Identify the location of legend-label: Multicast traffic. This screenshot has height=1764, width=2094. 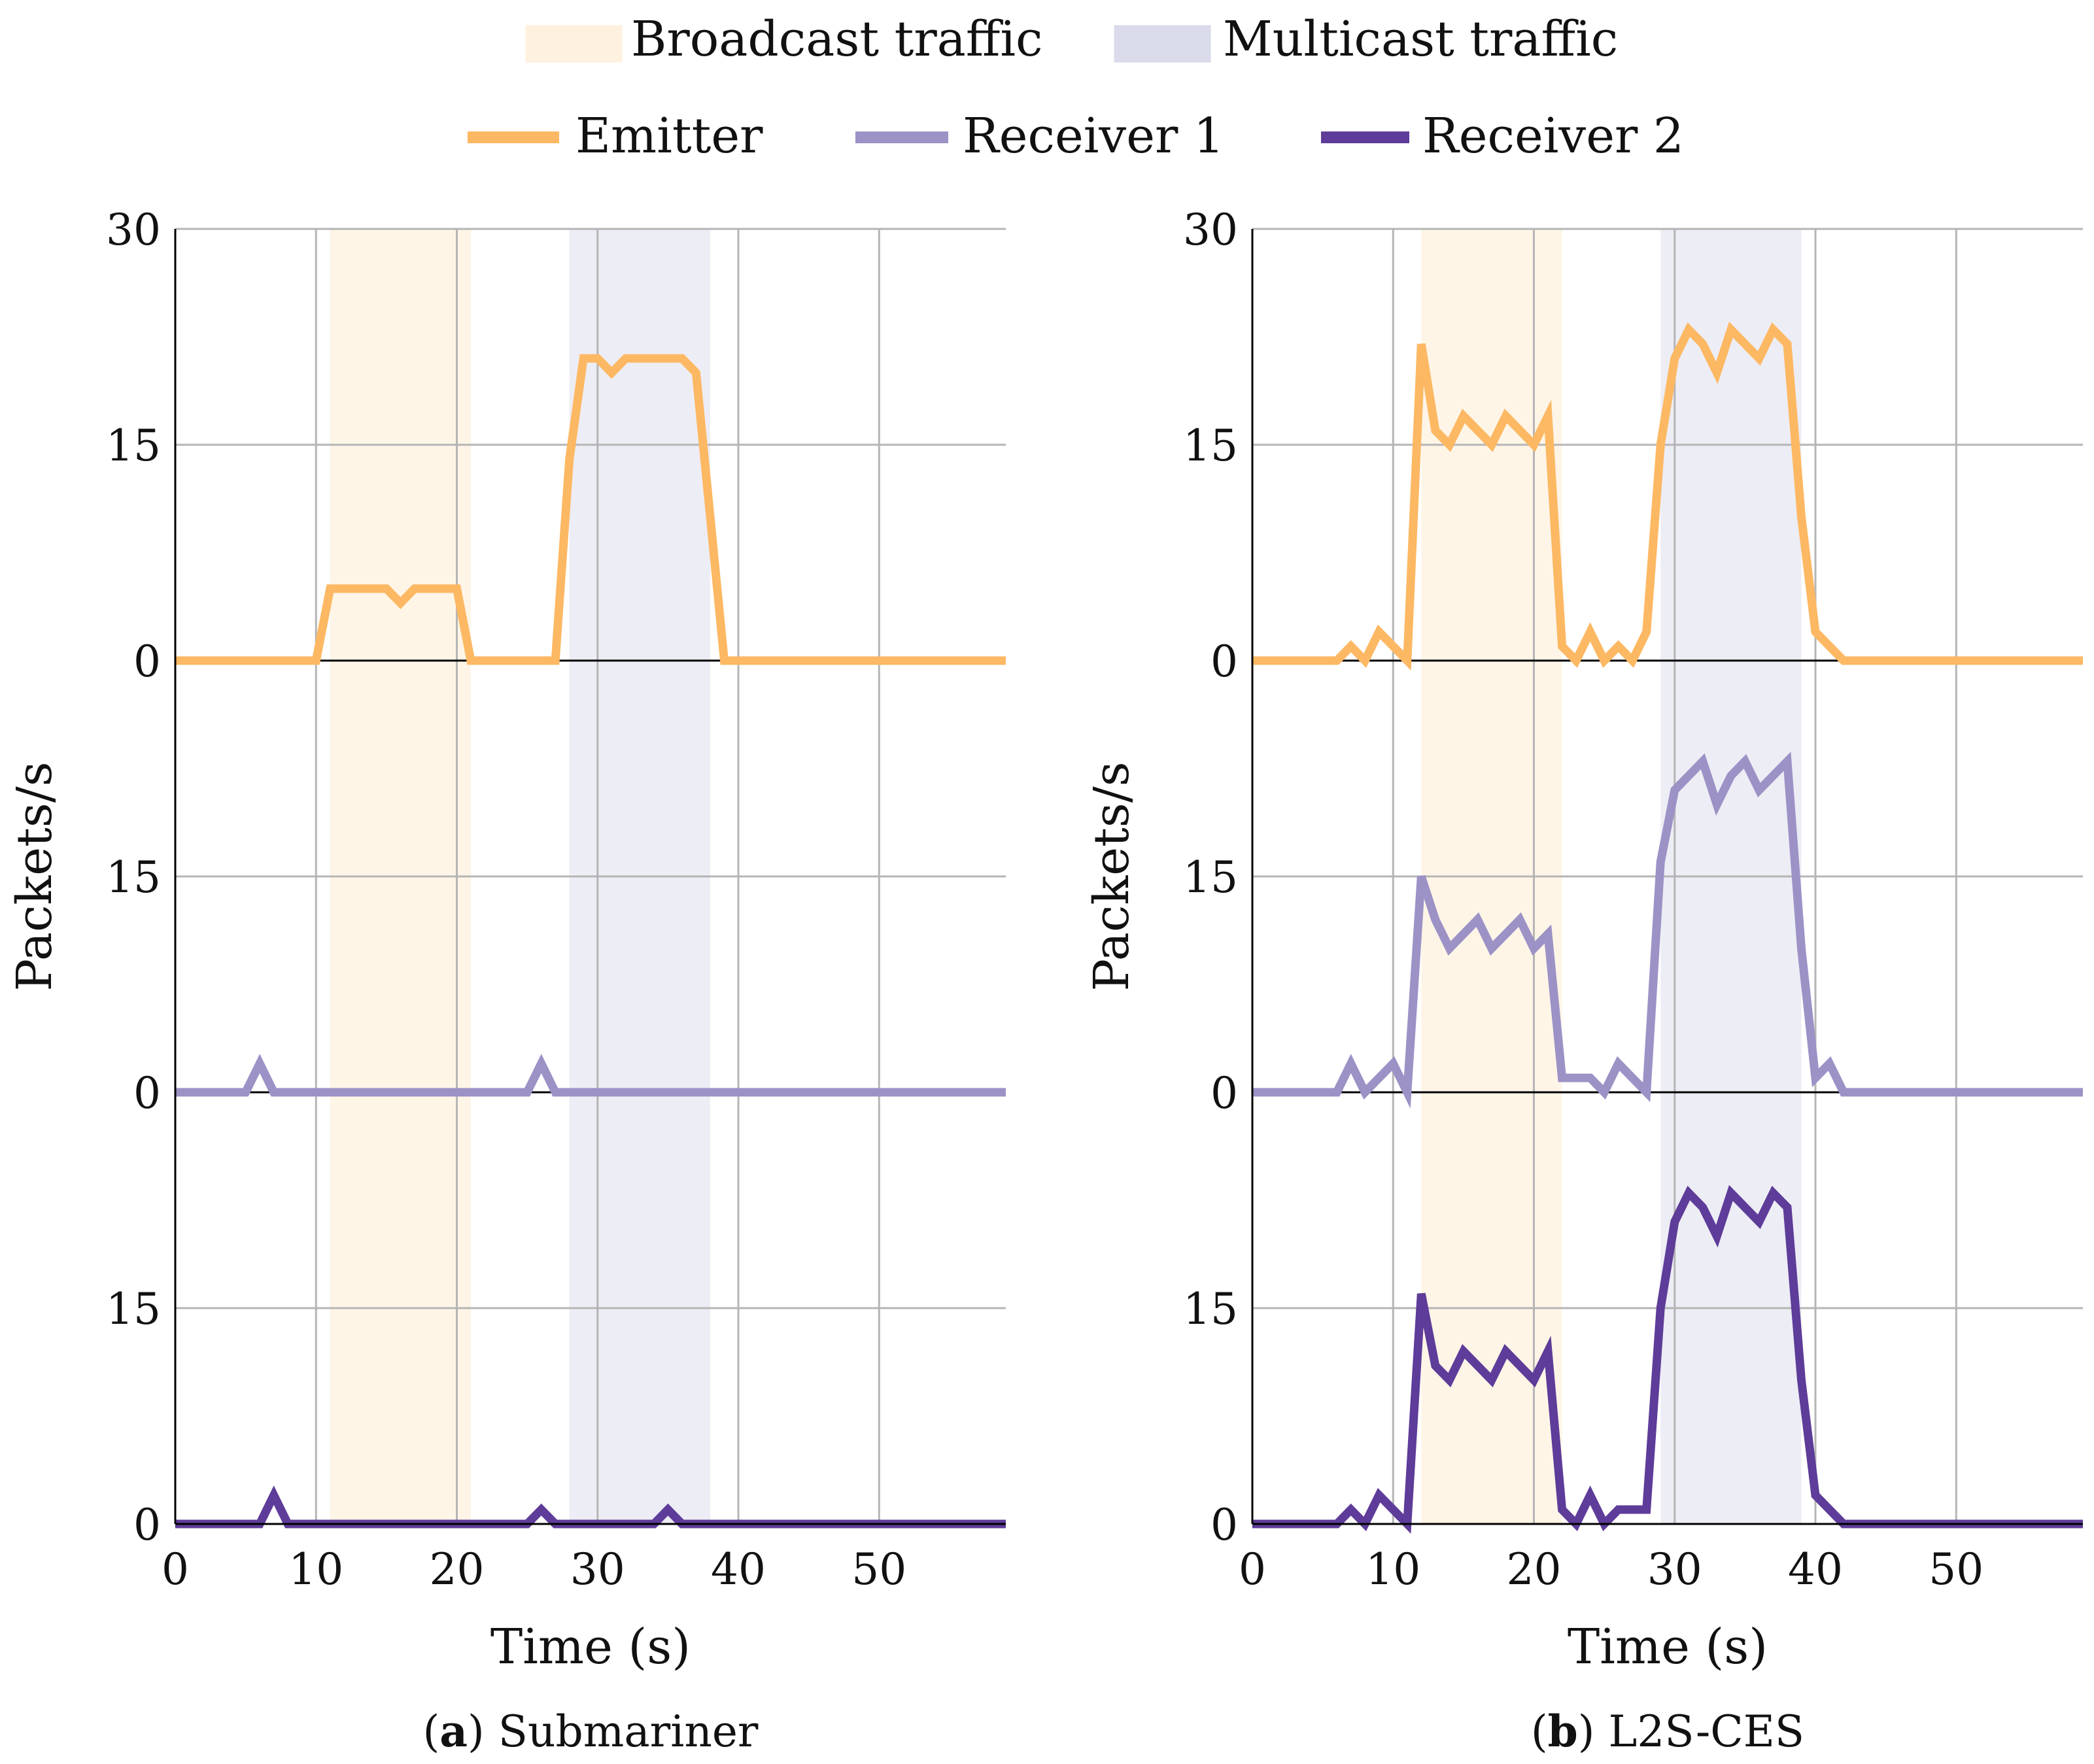
(1420, 39).